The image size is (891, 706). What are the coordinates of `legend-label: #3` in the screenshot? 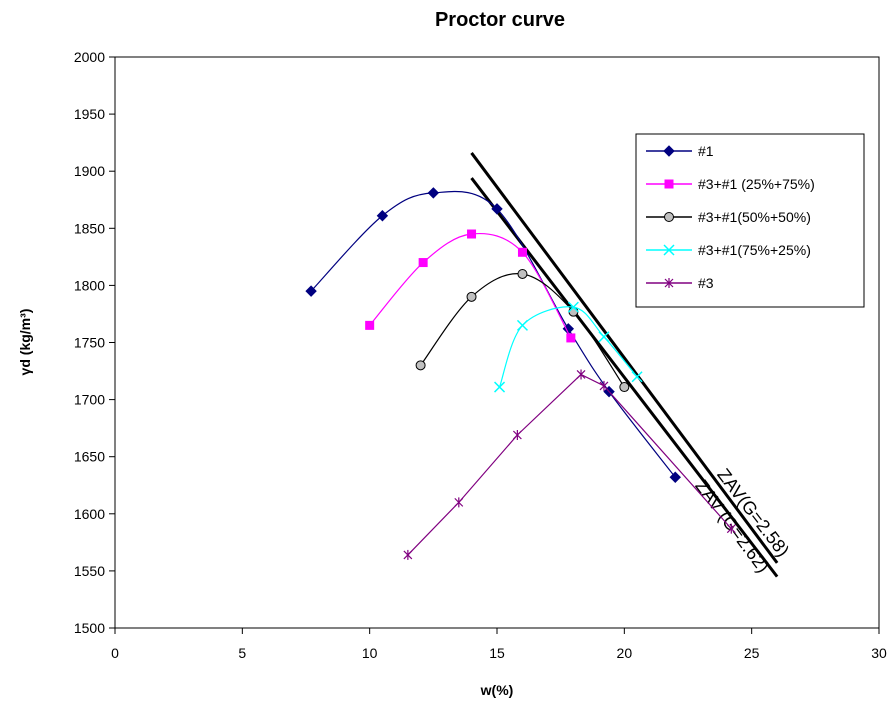 It's located at (706, 283).